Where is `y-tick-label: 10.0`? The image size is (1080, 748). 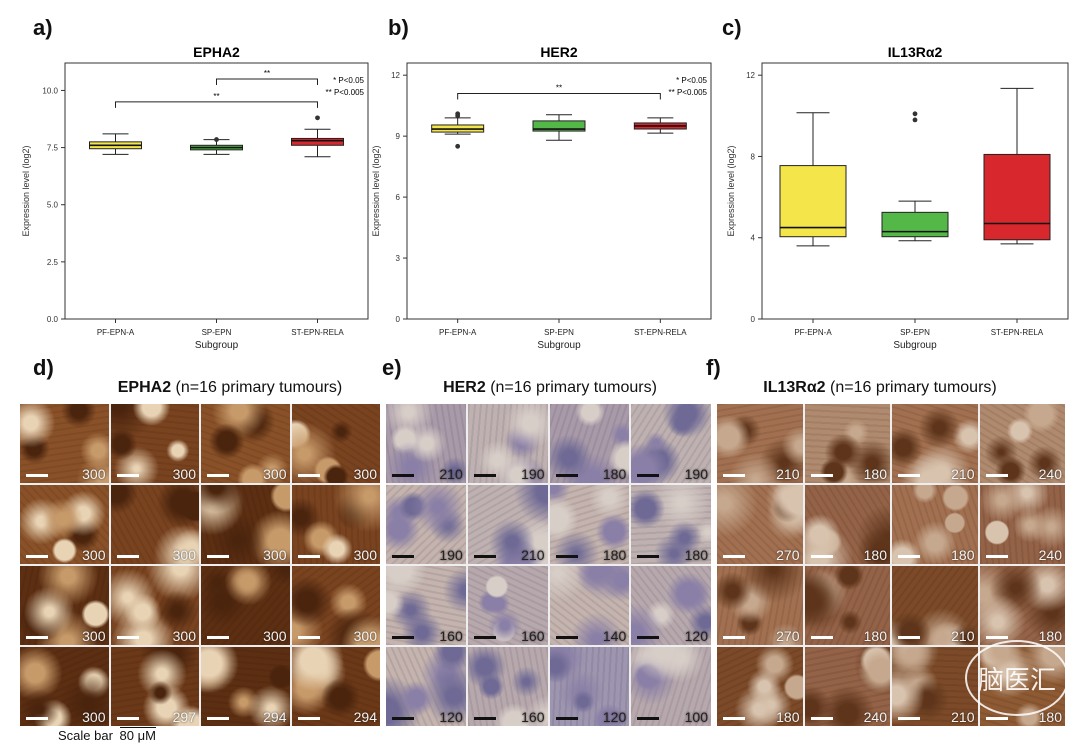
y-tick-label: 10.0 is located at coordinates (50, 90).